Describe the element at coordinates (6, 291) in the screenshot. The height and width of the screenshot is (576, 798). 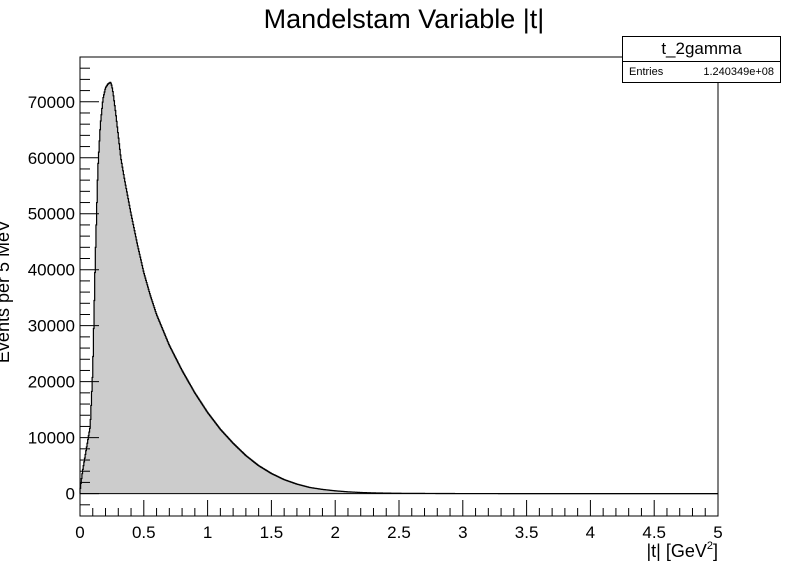
I see `y-axis-label: Events per 5 MeV` at that location.